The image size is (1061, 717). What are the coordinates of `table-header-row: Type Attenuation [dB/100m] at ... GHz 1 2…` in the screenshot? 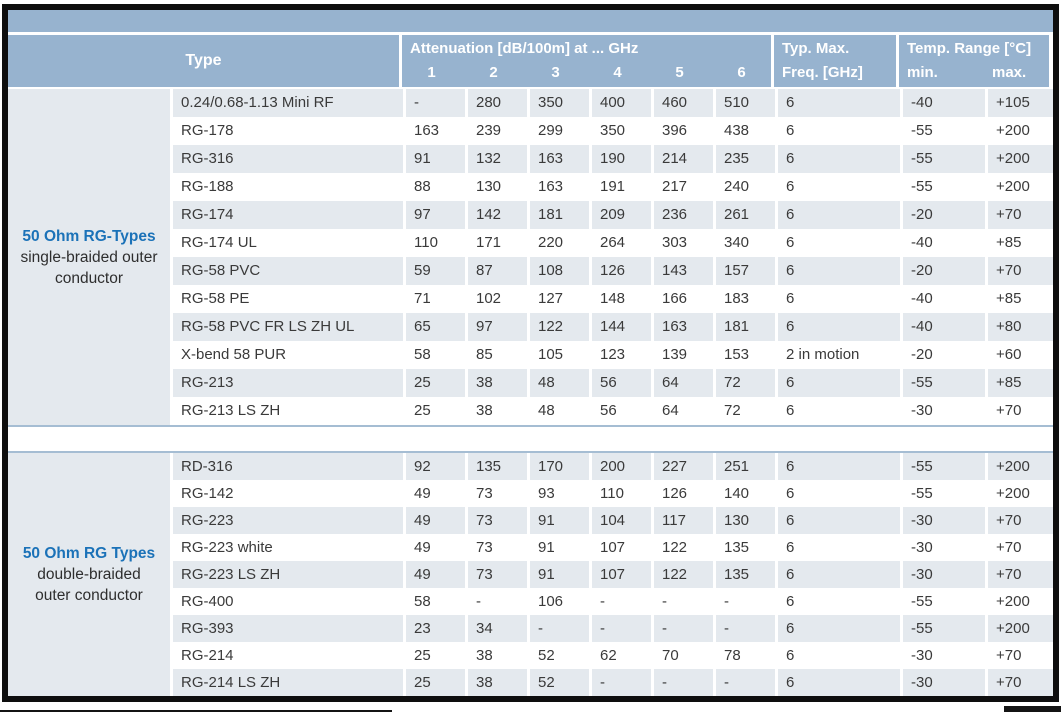 It's located at (530, 61).